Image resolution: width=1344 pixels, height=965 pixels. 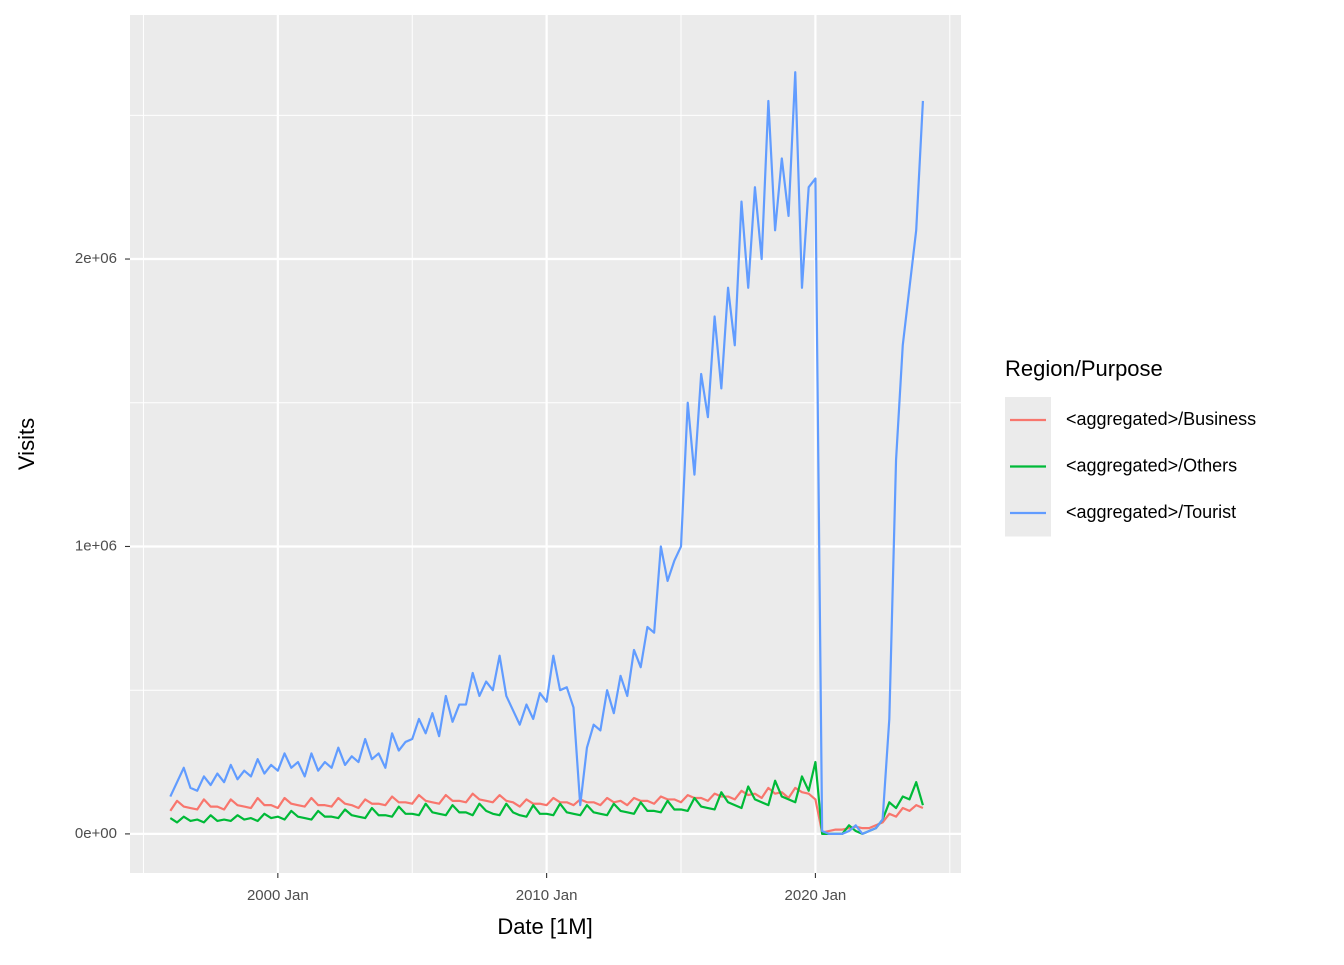 I want to click on y-axis-label: Visits, so click(x=26, y=444).